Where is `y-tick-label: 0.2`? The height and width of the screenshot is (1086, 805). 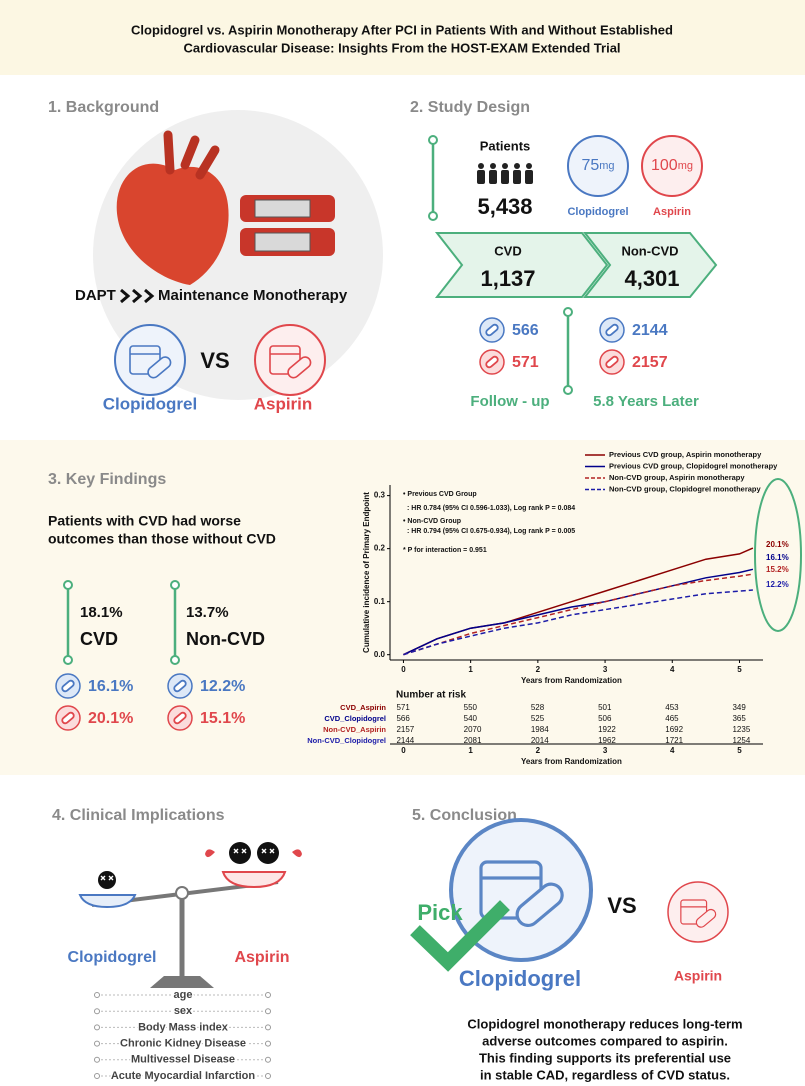
y-tick-label: 0.2 is located at coordinates (380, 548).